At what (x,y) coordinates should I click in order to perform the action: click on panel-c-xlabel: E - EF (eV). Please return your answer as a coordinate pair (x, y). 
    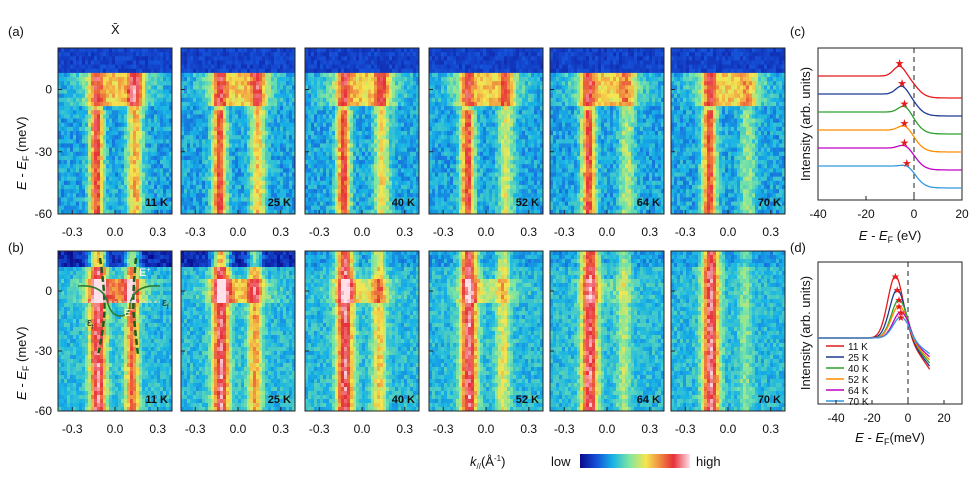
    Looking at the image, I should click on (890, 236).